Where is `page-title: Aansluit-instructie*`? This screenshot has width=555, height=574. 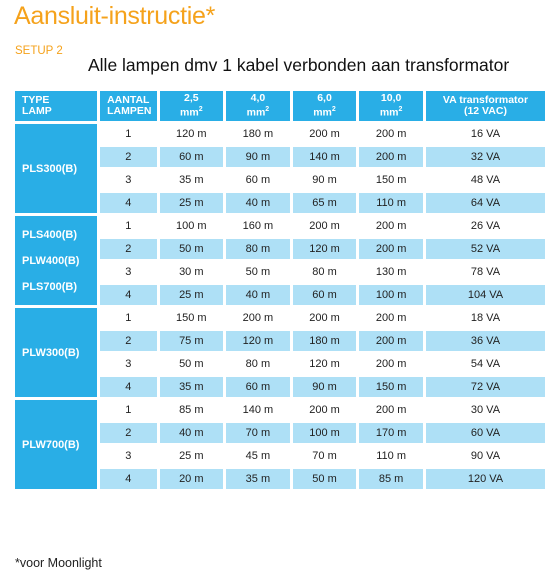
page-title: Aansluit-instructie* is located at coordinates (115, 16).